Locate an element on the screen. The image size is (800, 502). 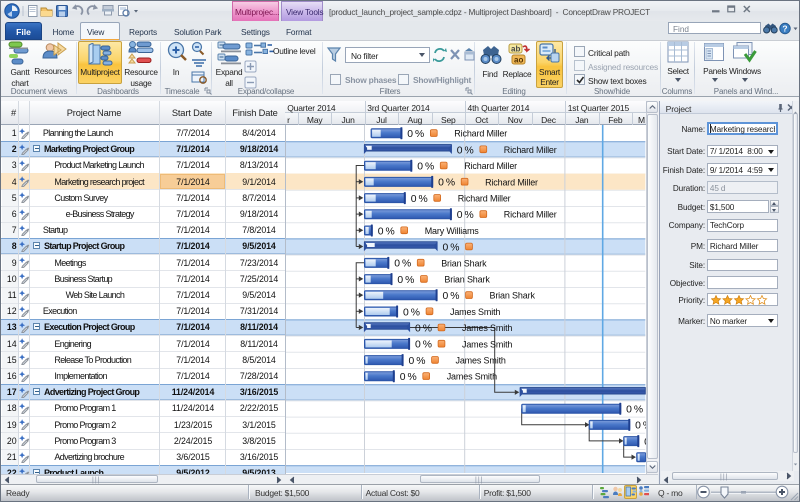
svg-text: Mary Williams is located at coordinates (452, 230).